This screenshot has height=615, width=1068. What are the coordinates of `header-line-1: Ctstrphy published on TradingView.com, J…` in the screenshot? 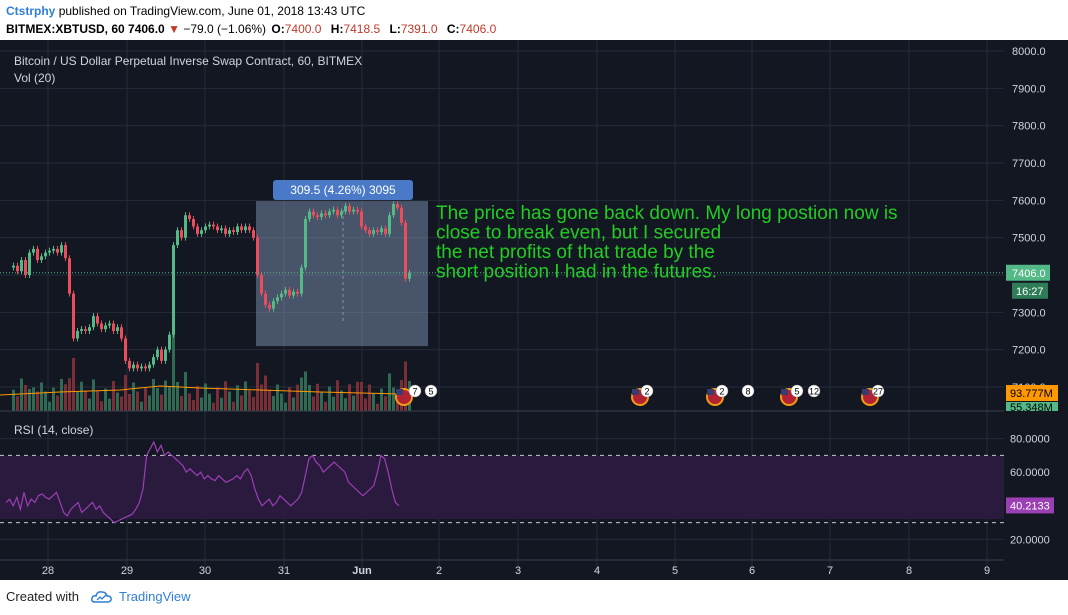 It's located at (185, 11).